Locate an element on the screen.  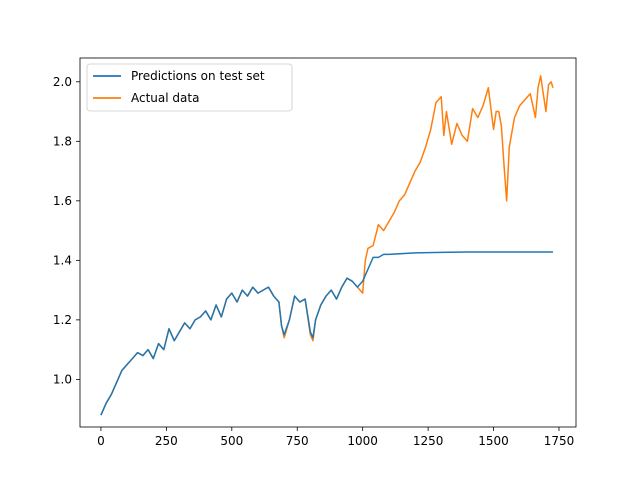
y-tick-label: 1.8 is located at coordinates (62, 141).